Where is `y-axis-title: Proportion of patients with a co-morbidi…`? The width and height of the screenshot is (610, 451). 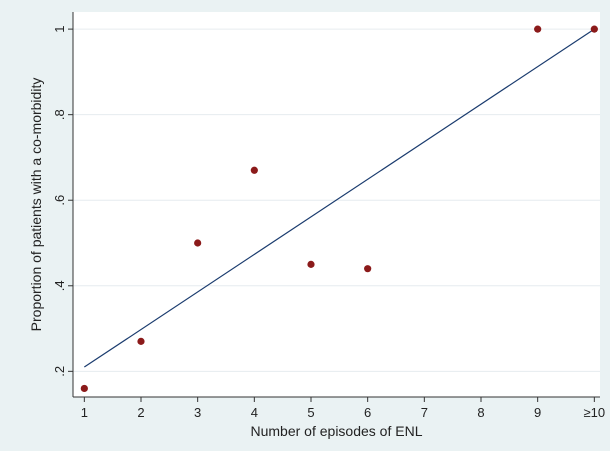
y-axis-title: Proportion of patients with a co-morbidi… is located at coordinates (36, 205).